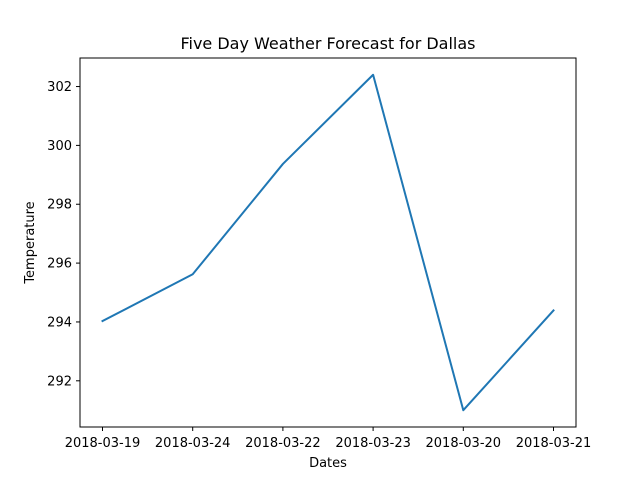 The width and height of the screenshot is (640, 480). I want to click on y-axis-ticks: 292 294 296 298 300 302, so click(63, 234).